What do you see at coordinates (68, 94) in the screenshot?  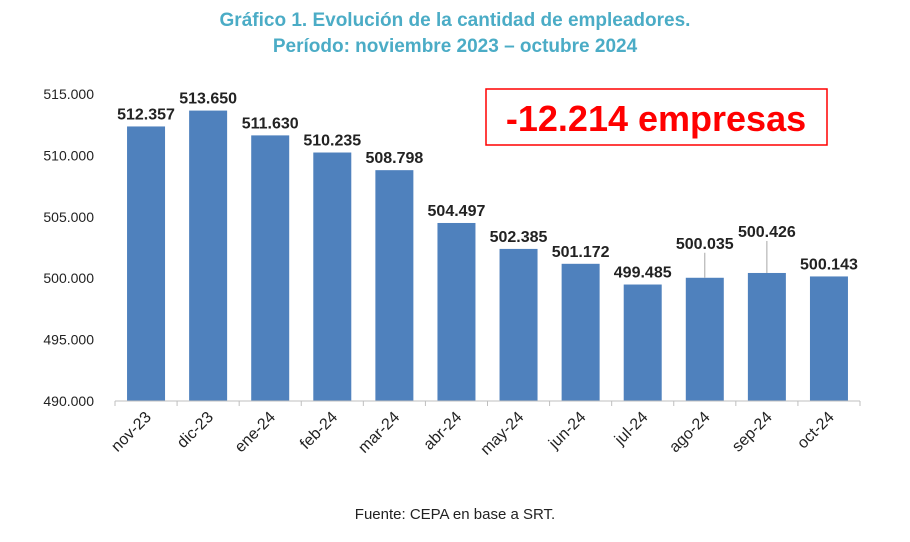 I see `y-tick-label: 515.000` at bounding box center [68, 94].